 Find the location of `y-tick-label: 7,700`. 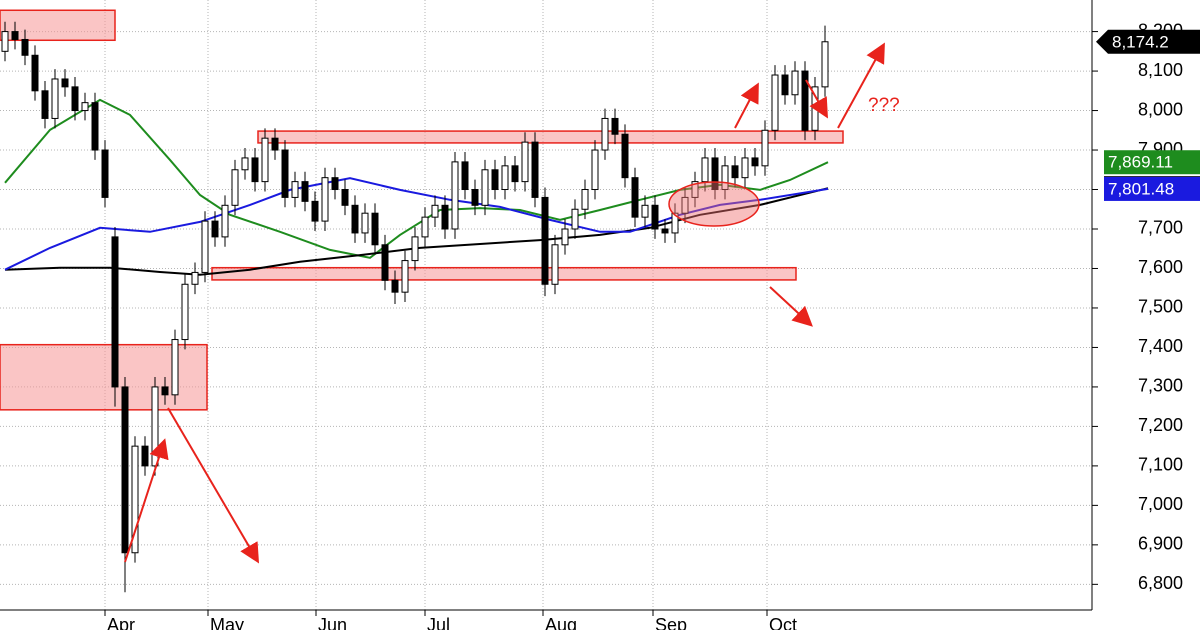

y-tick-label: 7,700 is located at coordinates (1160, 228).